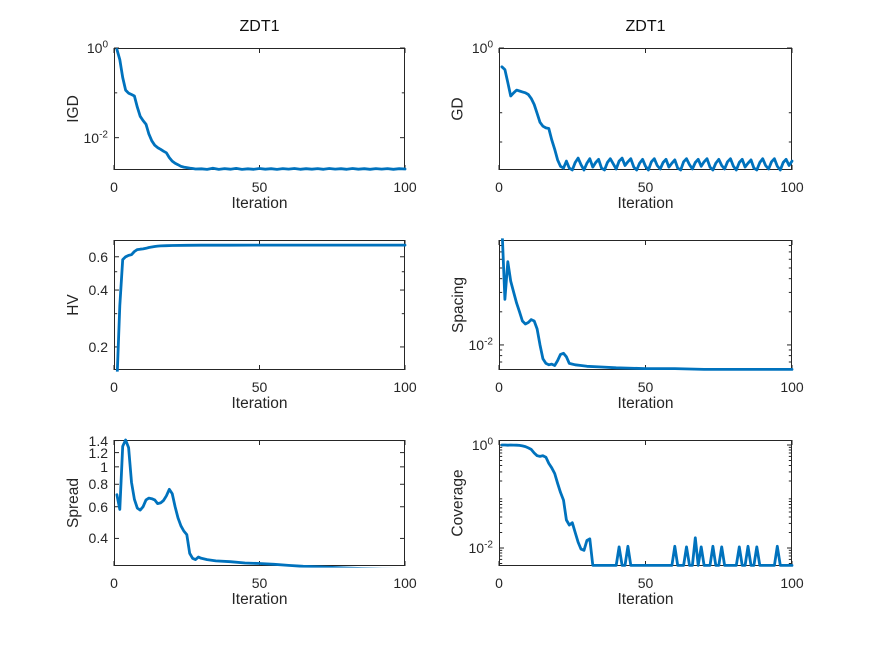 This screenshot has height=656, width=875. I want to click on y-tick-label: 0.2, so click(98, 346).